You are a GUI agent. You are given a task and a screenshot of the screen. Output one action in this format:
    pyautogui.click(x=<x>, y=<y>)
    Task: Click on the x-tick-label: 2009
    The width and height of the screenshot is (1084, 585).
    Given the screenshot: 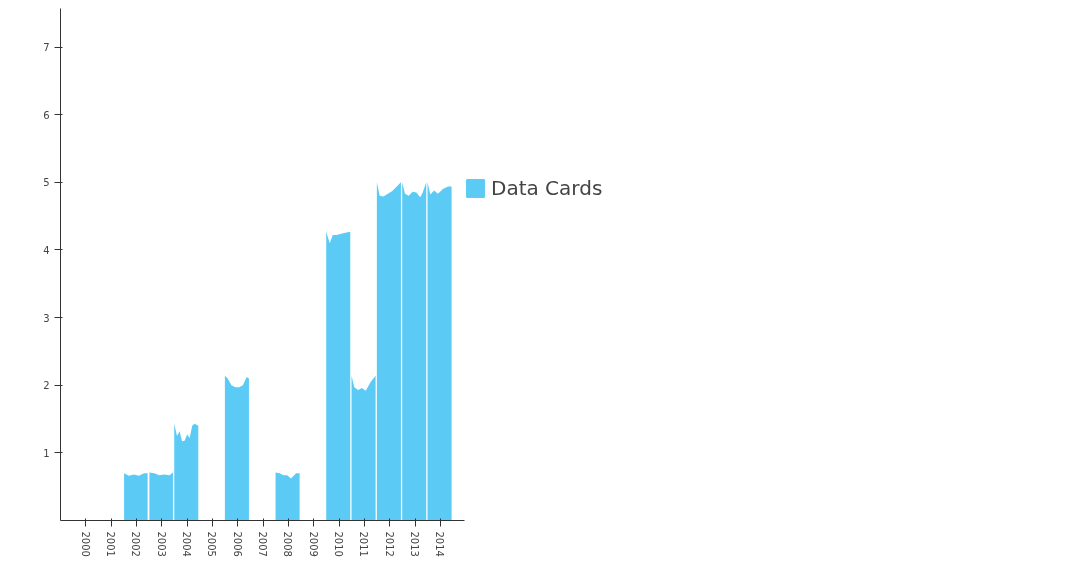 What is the action you would take?
    pyautogui.click(x=313, y=544)
    